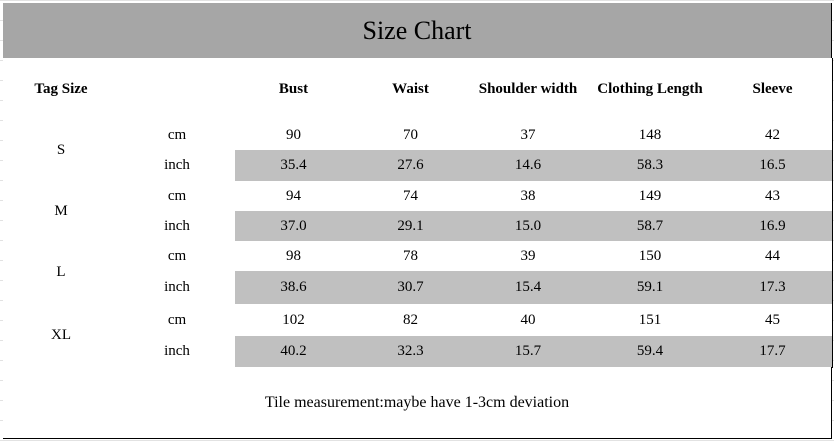  I want to click on measurement: 15.0, so click(528, 226).